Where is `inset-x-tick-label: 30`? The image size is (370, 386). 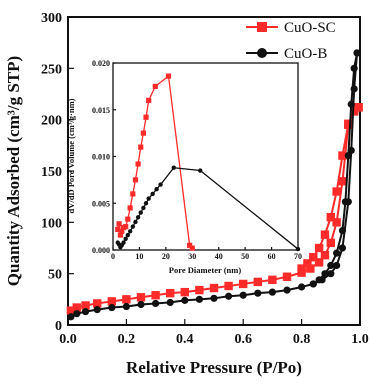
inset-x-tick-label: 30 is located at coordinates (192, 256).